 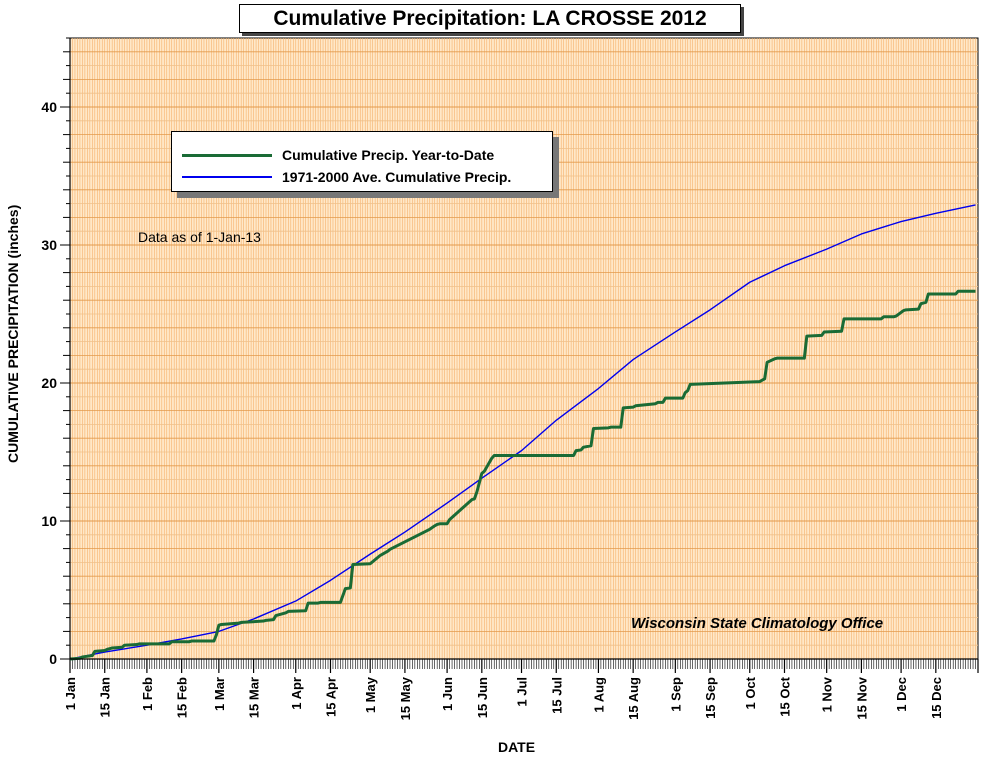 I want to click on x-tick-label: 15 Nov, so click(x=861, y=697).